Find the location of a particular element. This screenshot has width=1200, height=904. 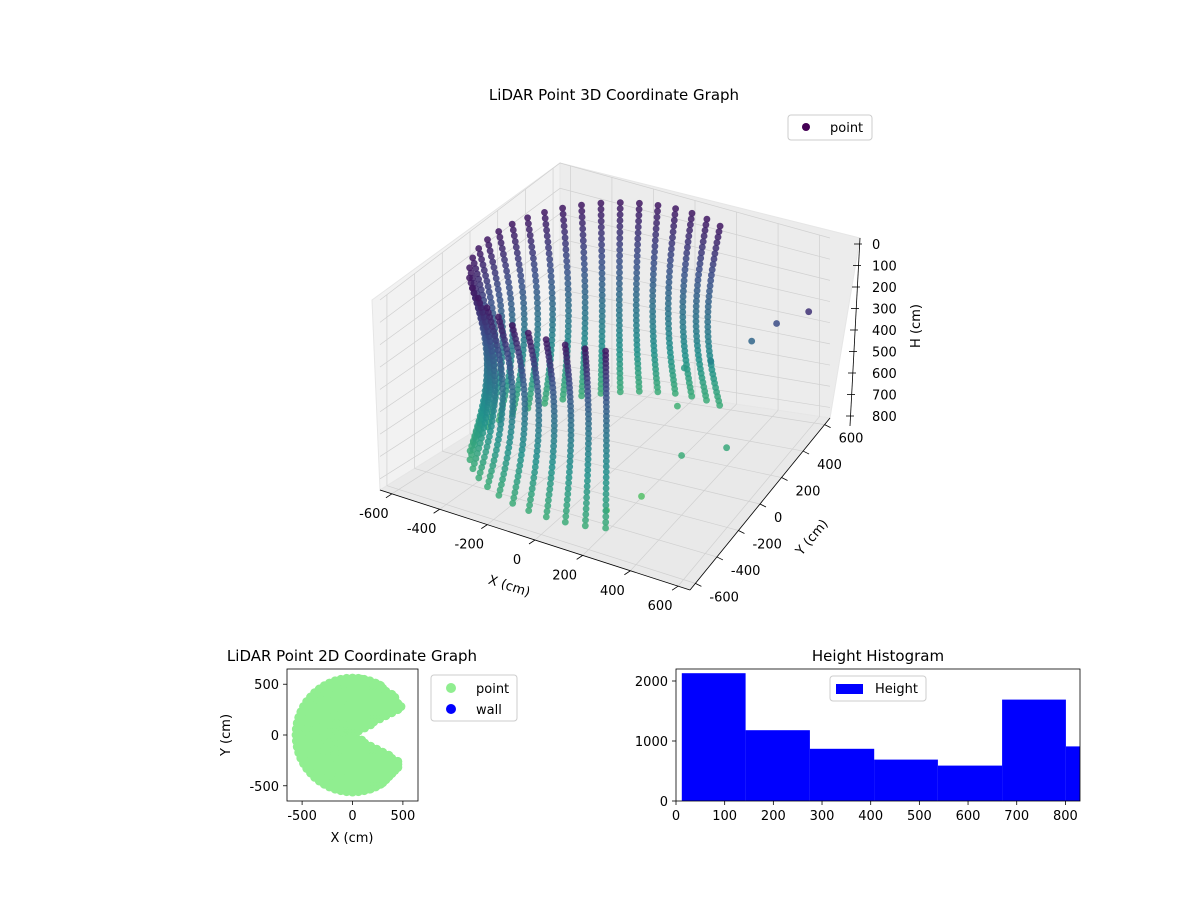

x-tick-label-3d: -600 is located at coordinates (374, 514).